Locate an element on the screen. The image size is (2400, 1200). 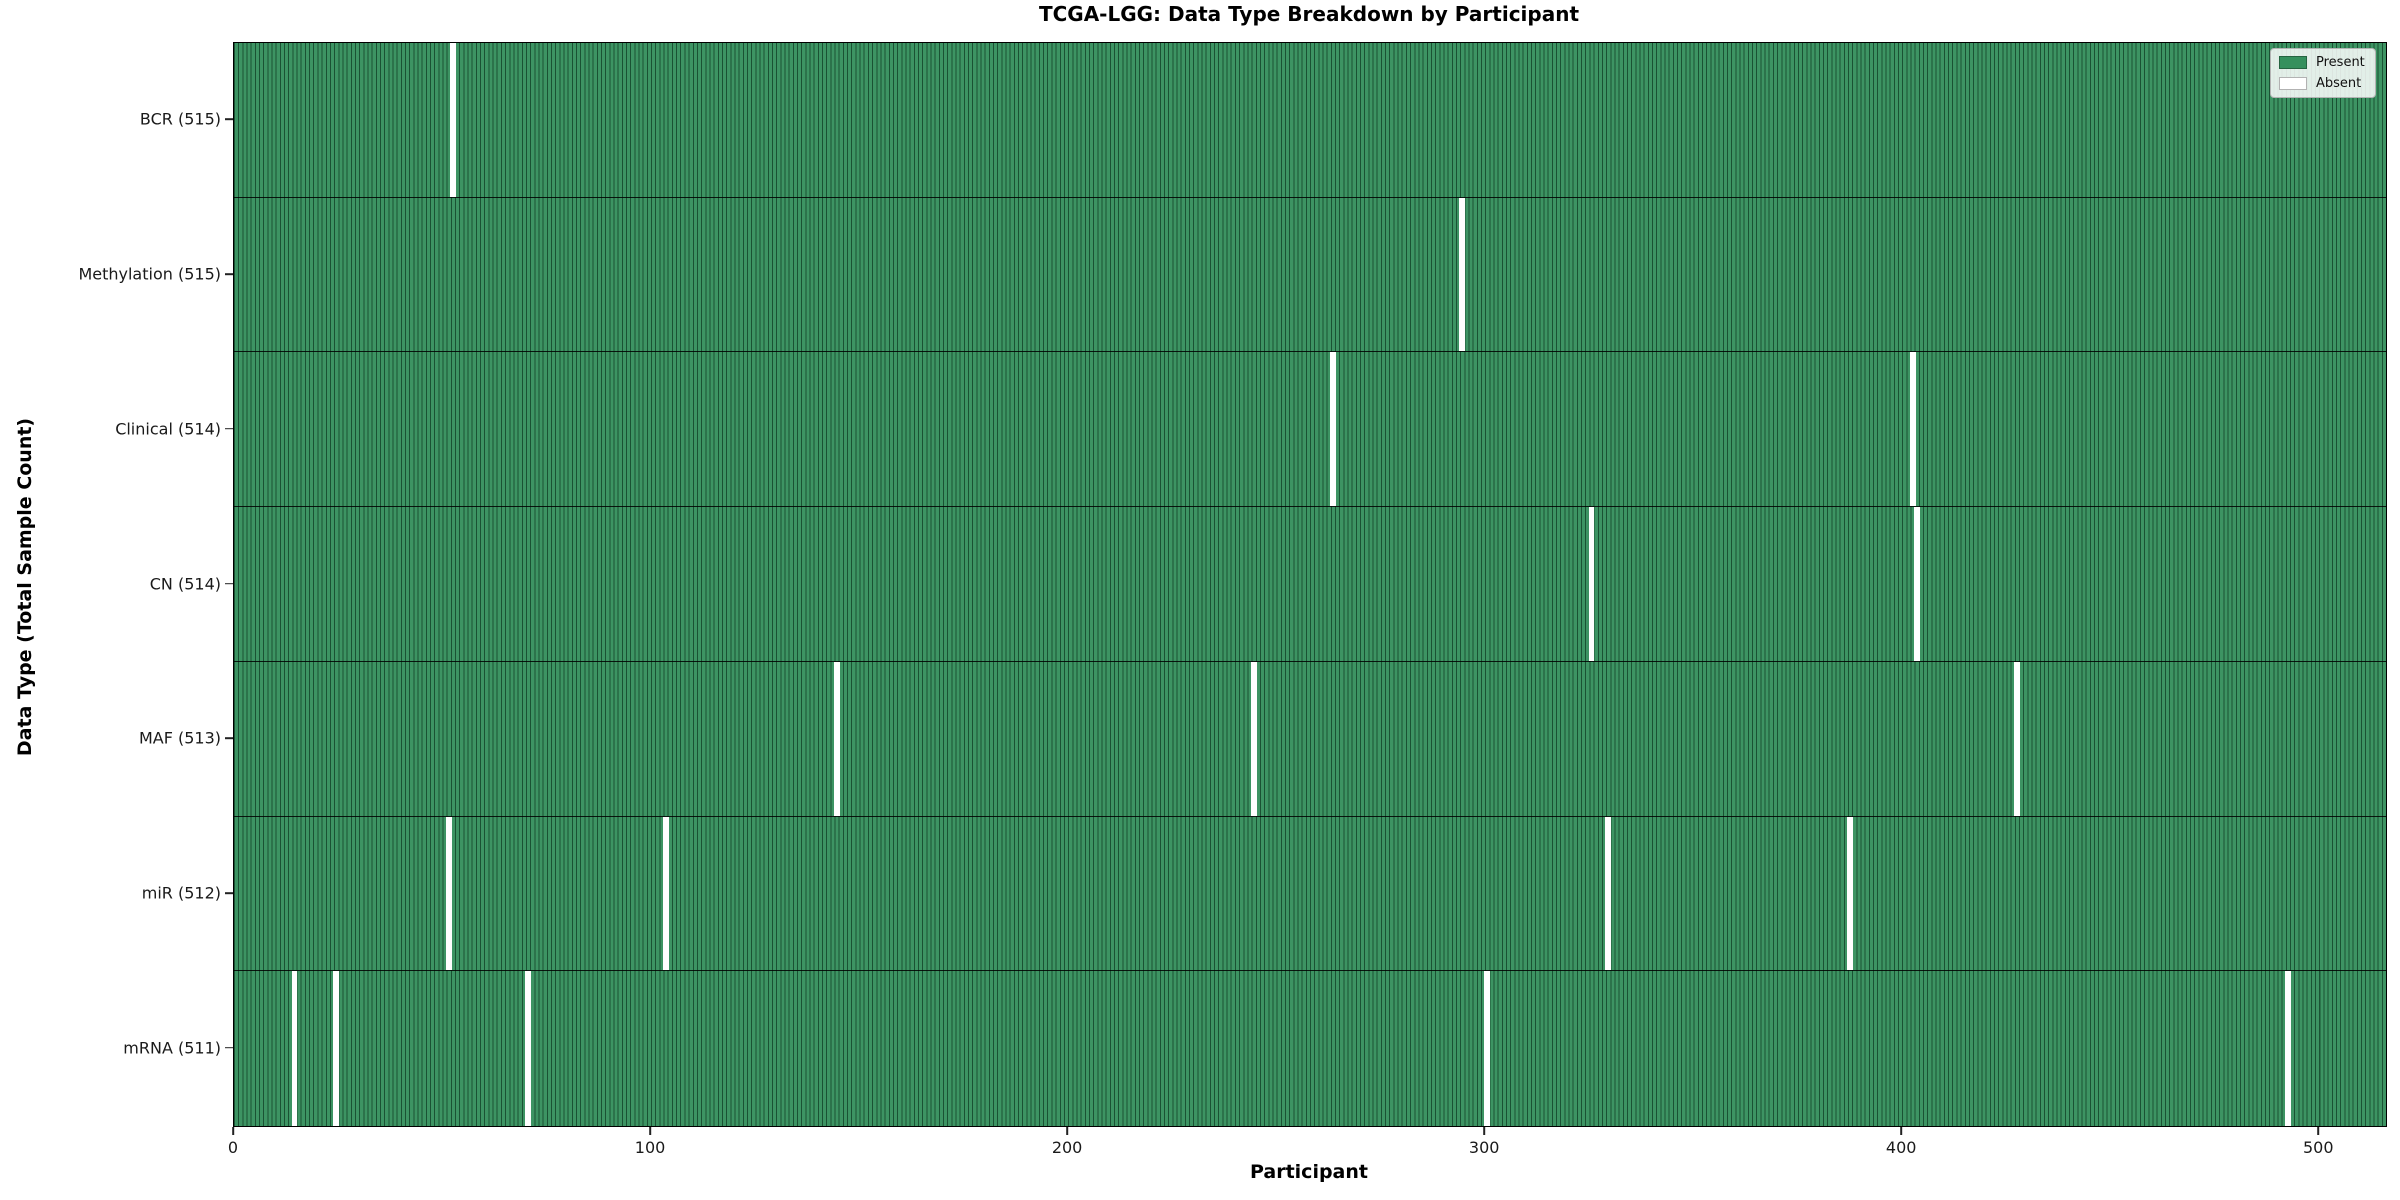
x-tick-label-0: 0 is located at coordinates (233, 1147).